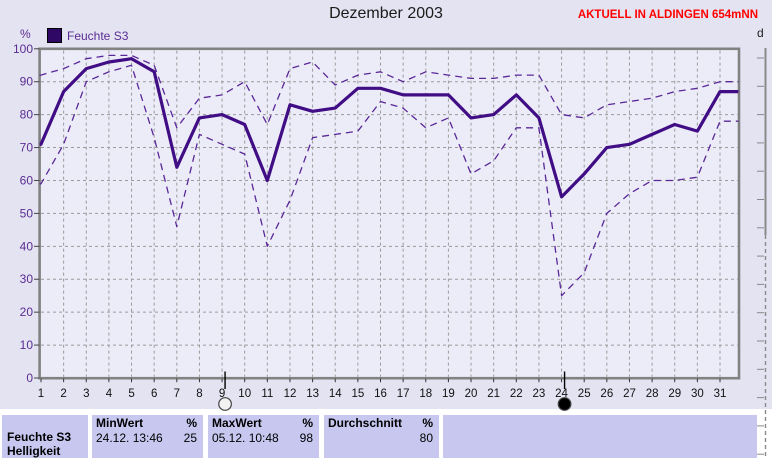 This screenshot has height=458, width=772. Describe the element at coordinates (237, 423) in the screenshot. I see `maxwert-header: MaxWert` at that location.